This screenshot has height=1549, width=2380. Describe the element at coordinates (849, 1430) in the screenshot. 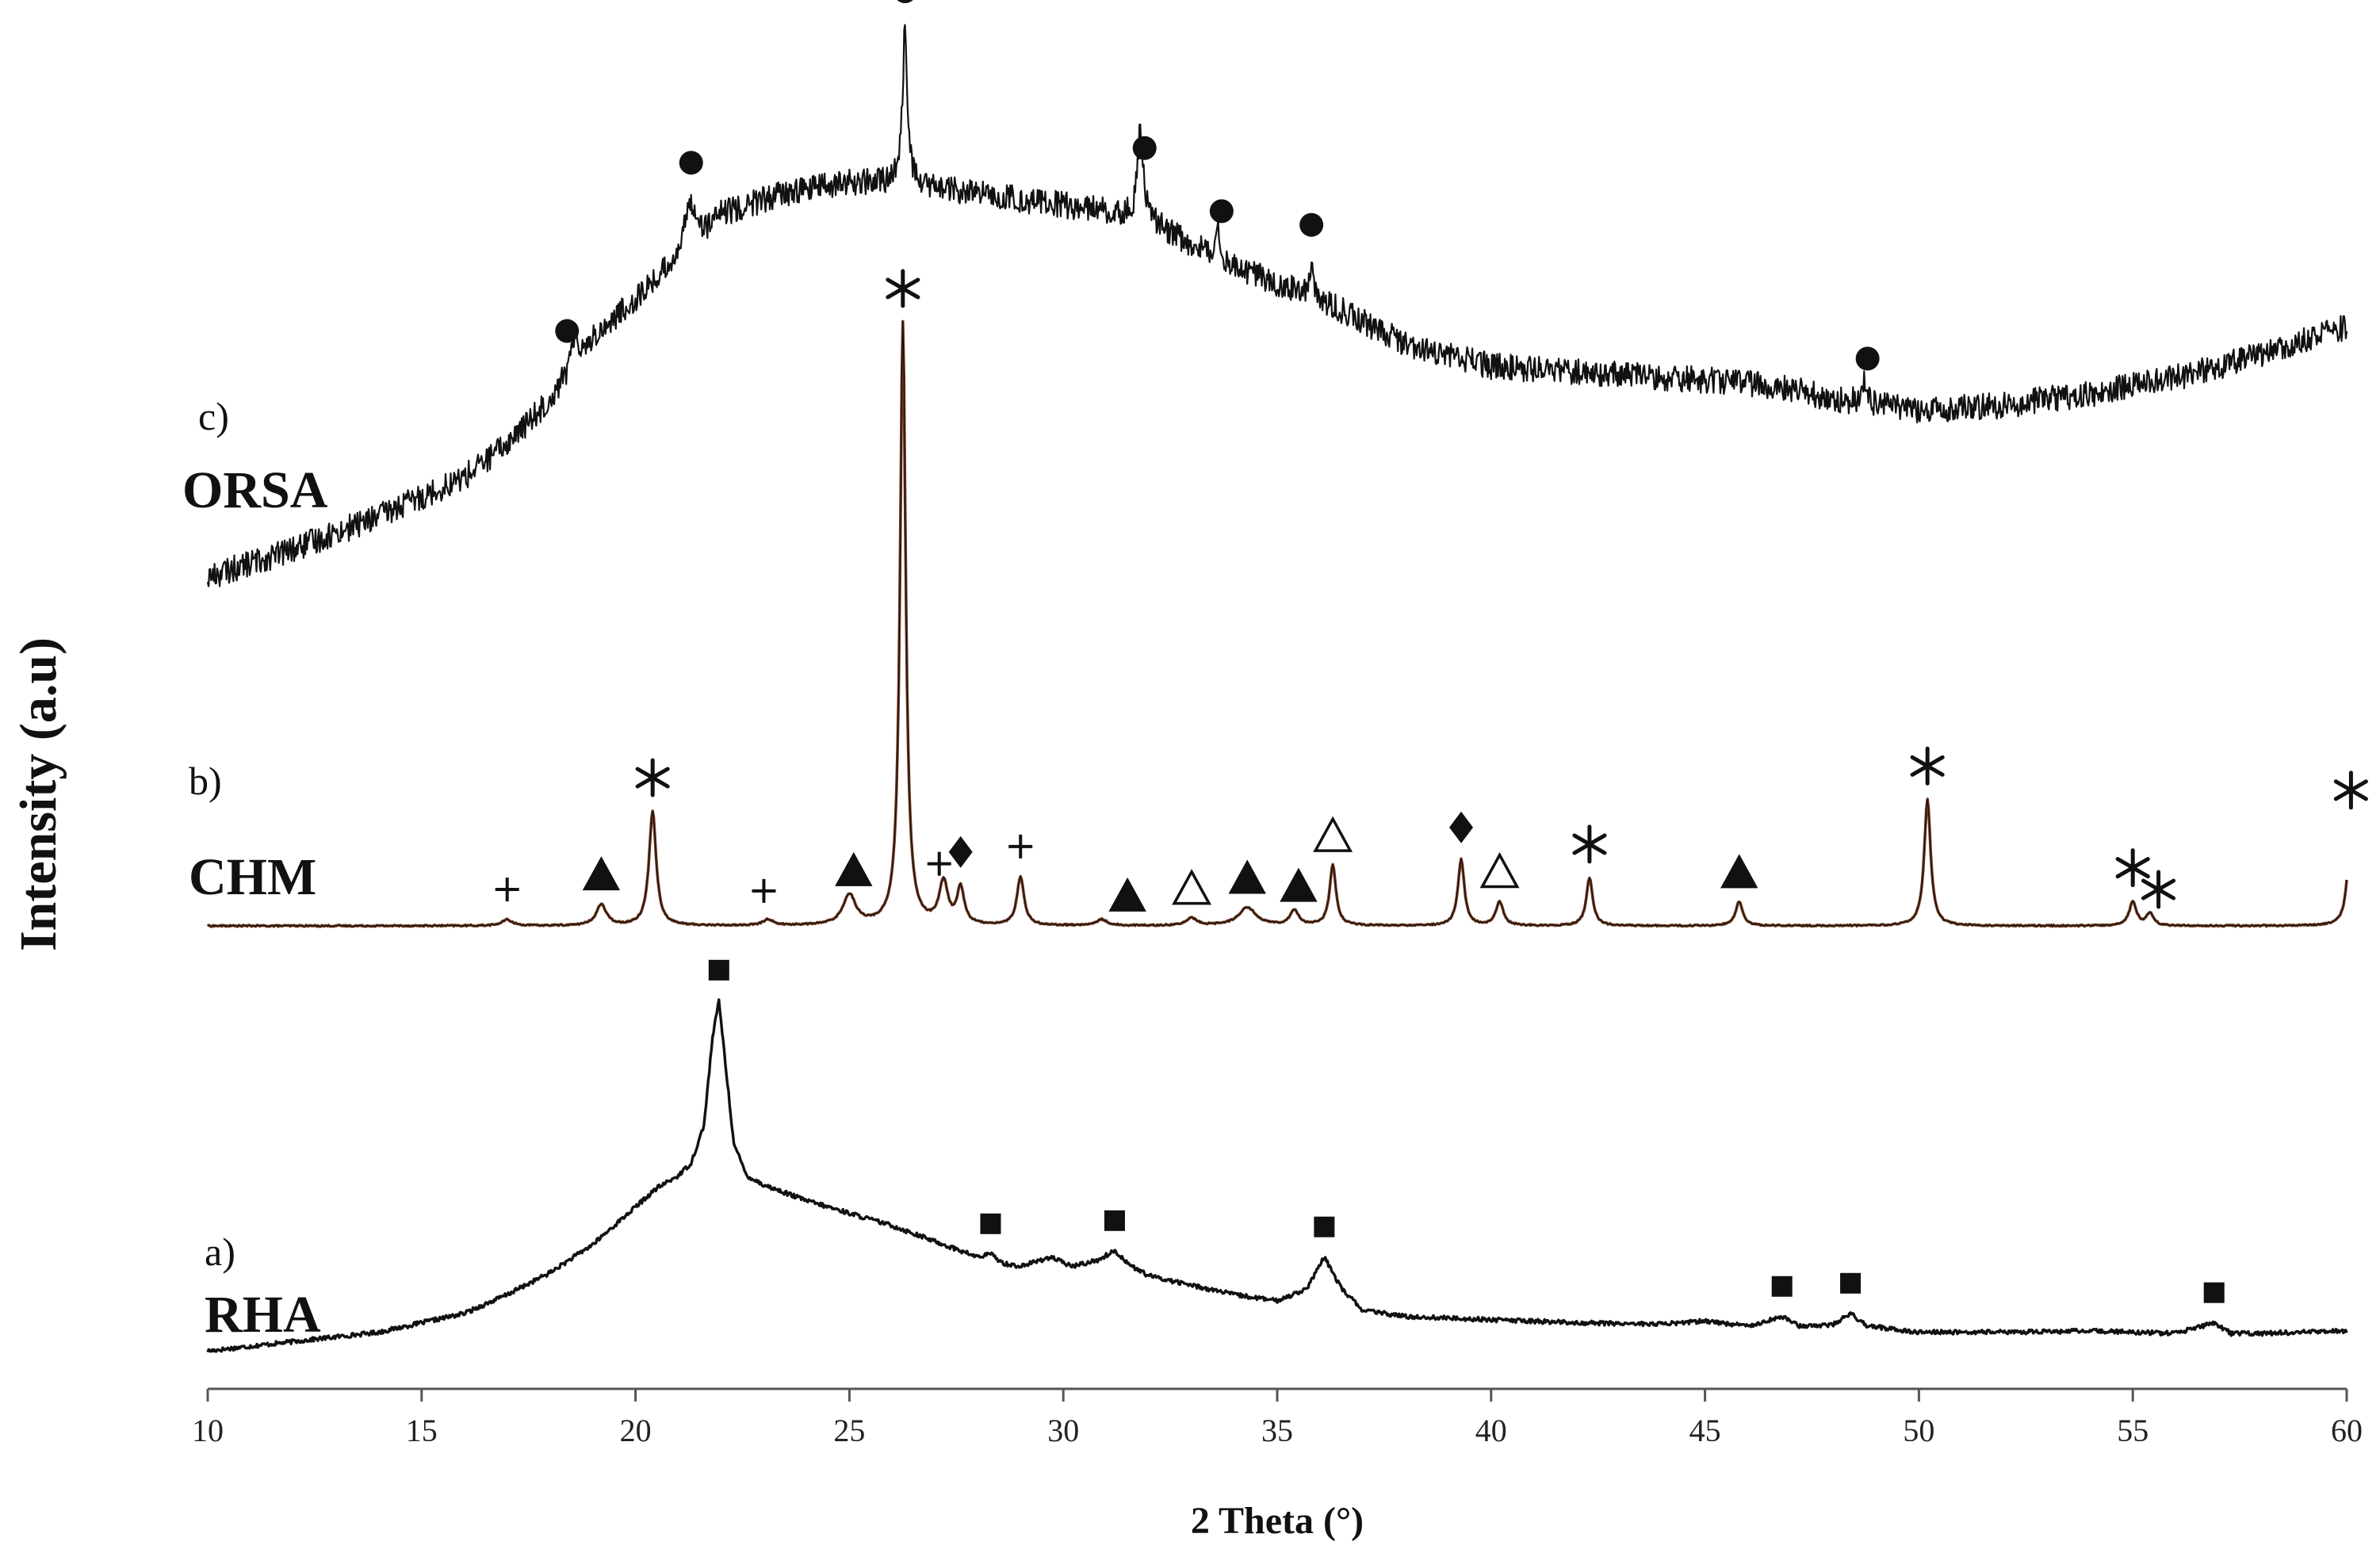

I see `x-tick-label: 25` at that location.